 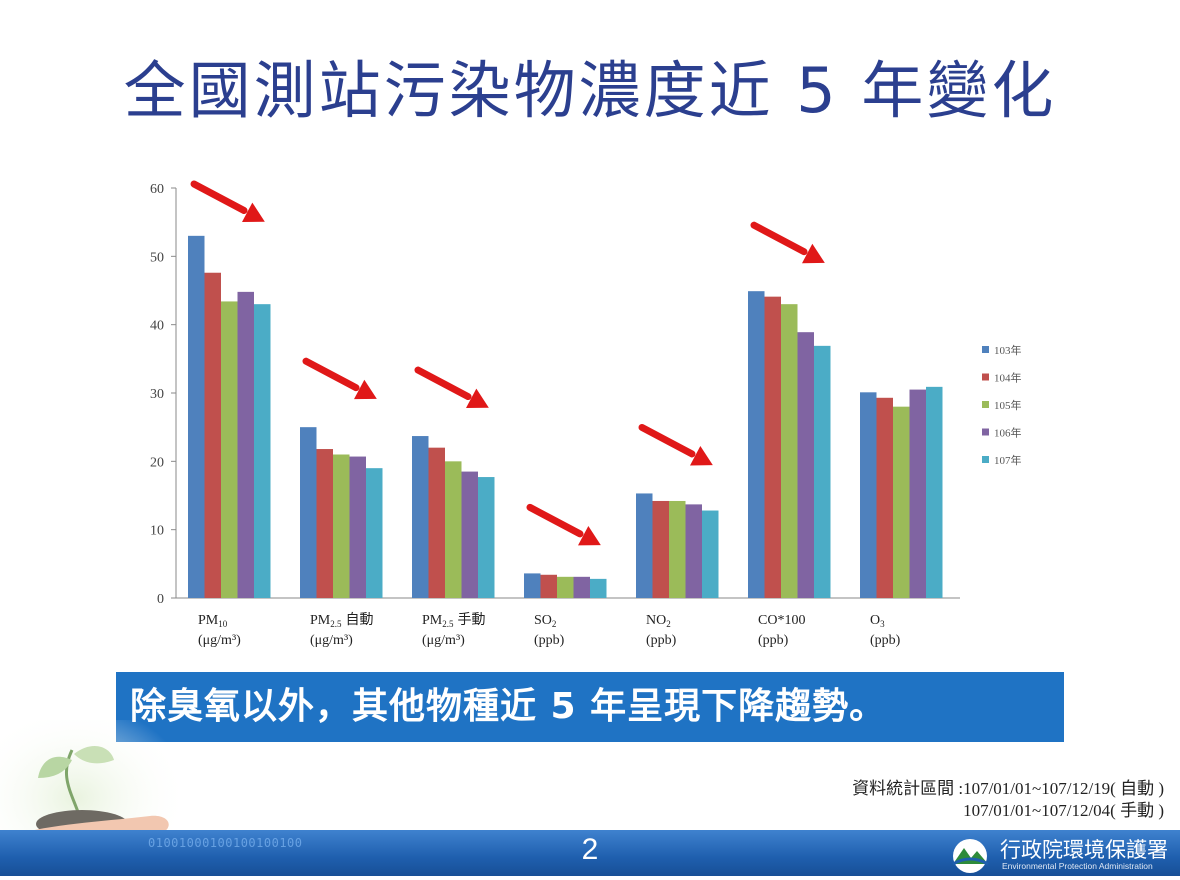 I want to click on org-name: 行政院環境保護署, so click(x=1084, y=850).